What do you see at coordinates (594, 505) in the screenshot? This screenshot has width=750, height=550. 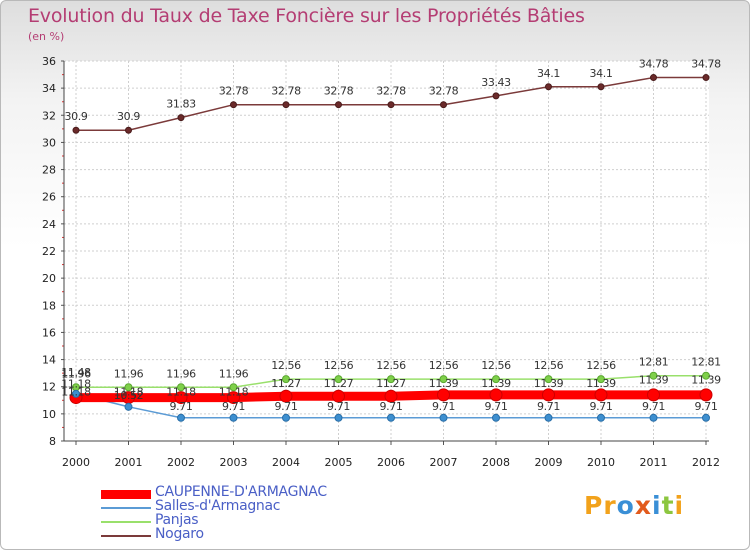 I see `logo-letter: P` at bounding box center [594, 505].